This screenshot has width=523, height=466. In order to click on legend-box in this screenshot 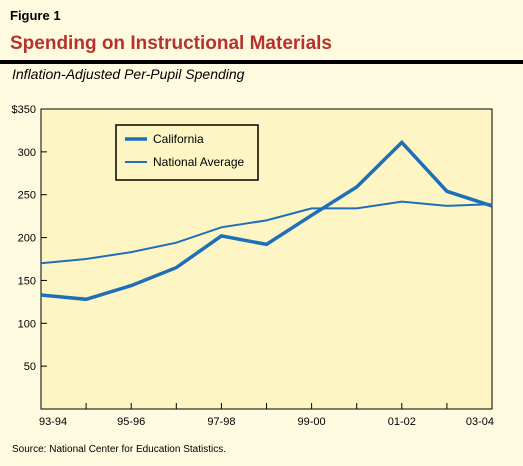, I will do `click(187, 152)`.